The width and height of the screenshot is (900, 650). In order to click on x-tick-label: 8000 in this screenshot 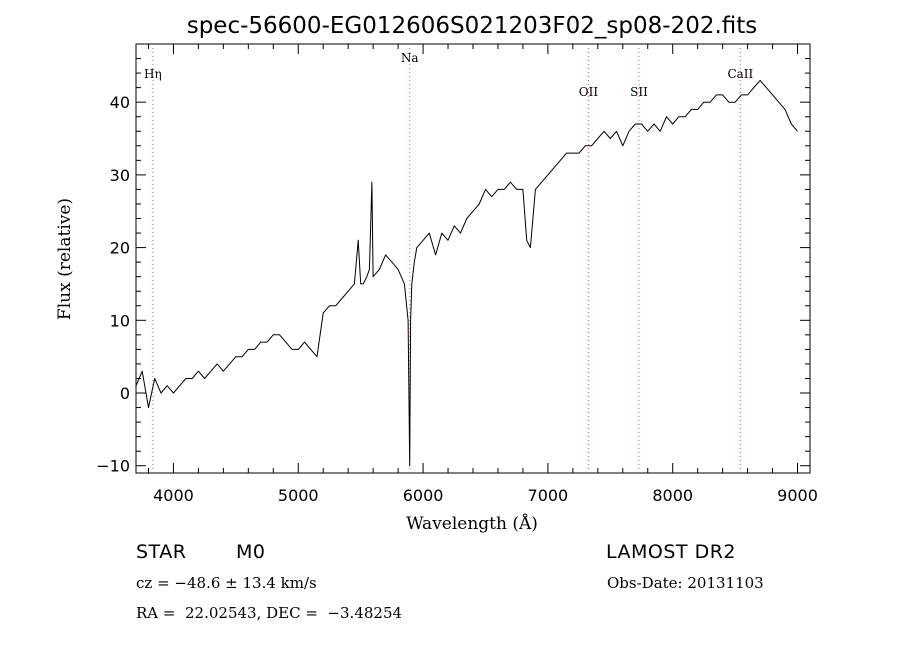, I will do `click(672, 495)`.